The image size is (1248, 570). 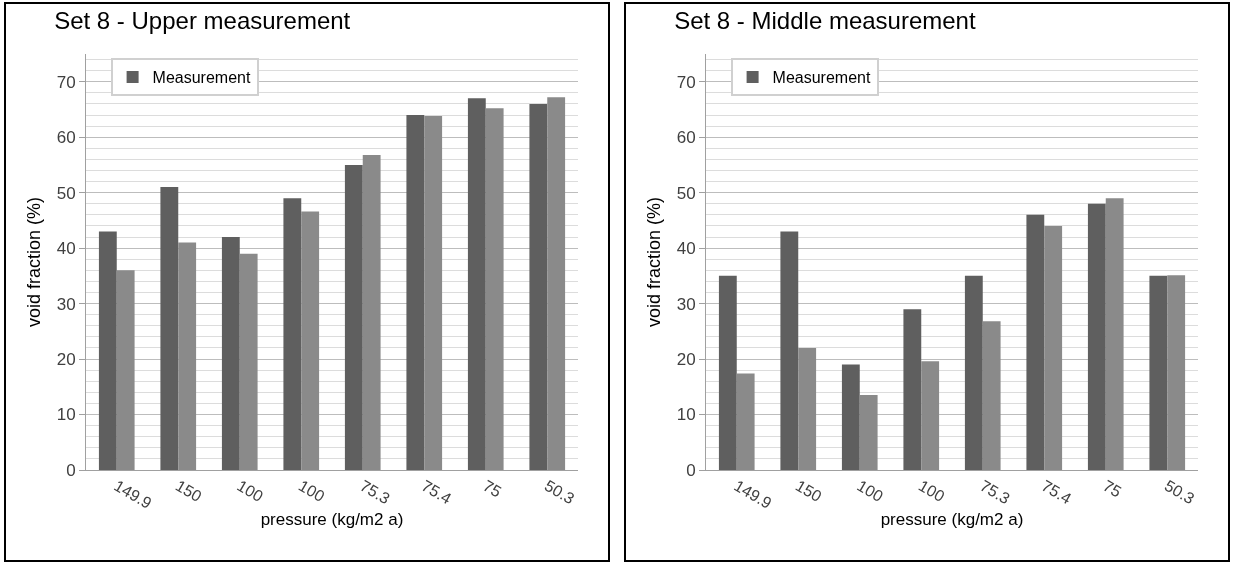 I want to click on chart-title: Set 8 - Upper measurement, so click(x=202, y=21).